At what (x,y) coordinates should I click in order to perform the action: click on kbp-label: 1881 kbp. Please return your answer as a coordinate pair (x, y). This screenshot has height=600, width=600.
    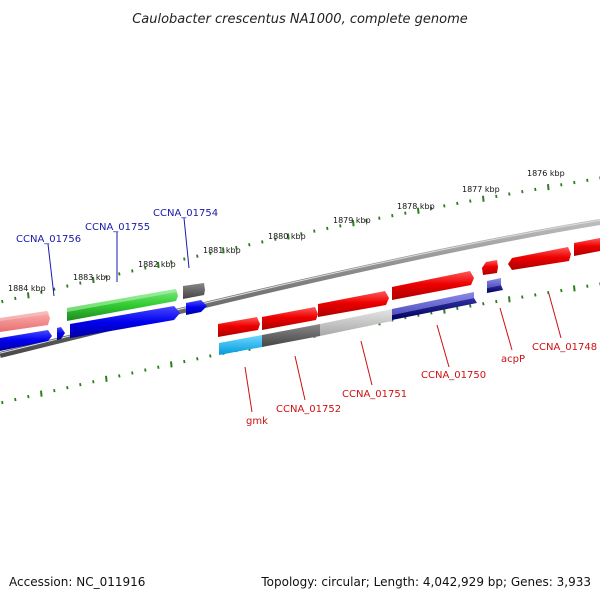
    Looking at the image, I should click on (222, 250).